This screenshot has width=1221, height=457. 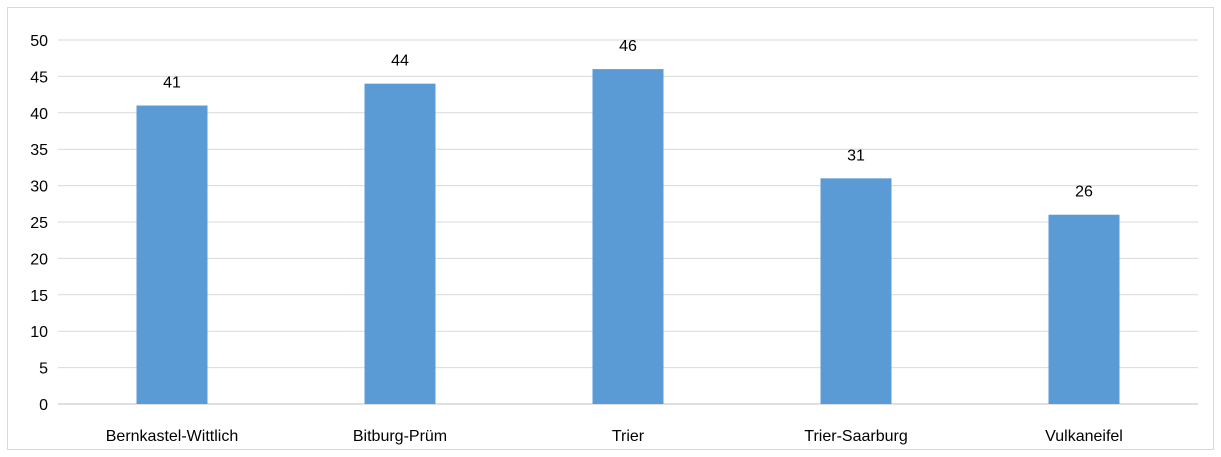 I want to click on bar-vulkaneifel, so click(x=1084, y=309).